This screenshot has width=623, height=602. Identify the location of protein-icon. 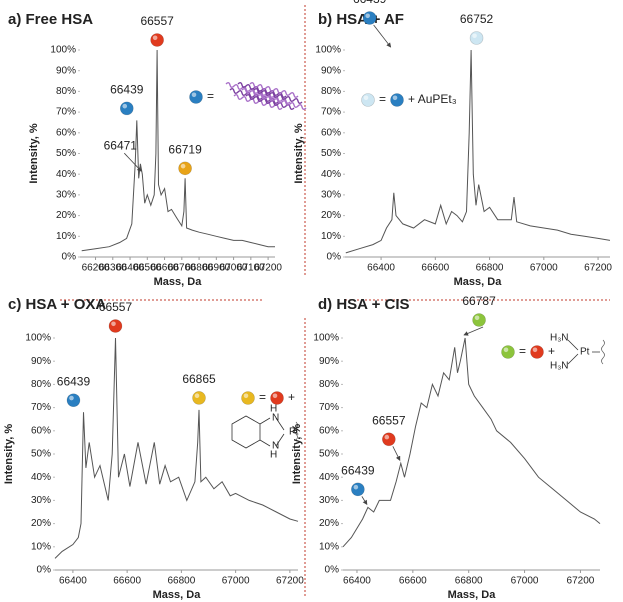
(266, 96).